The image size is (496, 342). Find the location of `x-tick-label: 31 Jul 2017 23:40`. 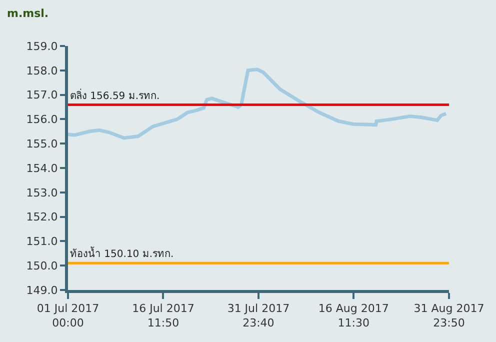

x-tick-label: 31 Jul 2017 23:40 is located at coordinates (258, 316).